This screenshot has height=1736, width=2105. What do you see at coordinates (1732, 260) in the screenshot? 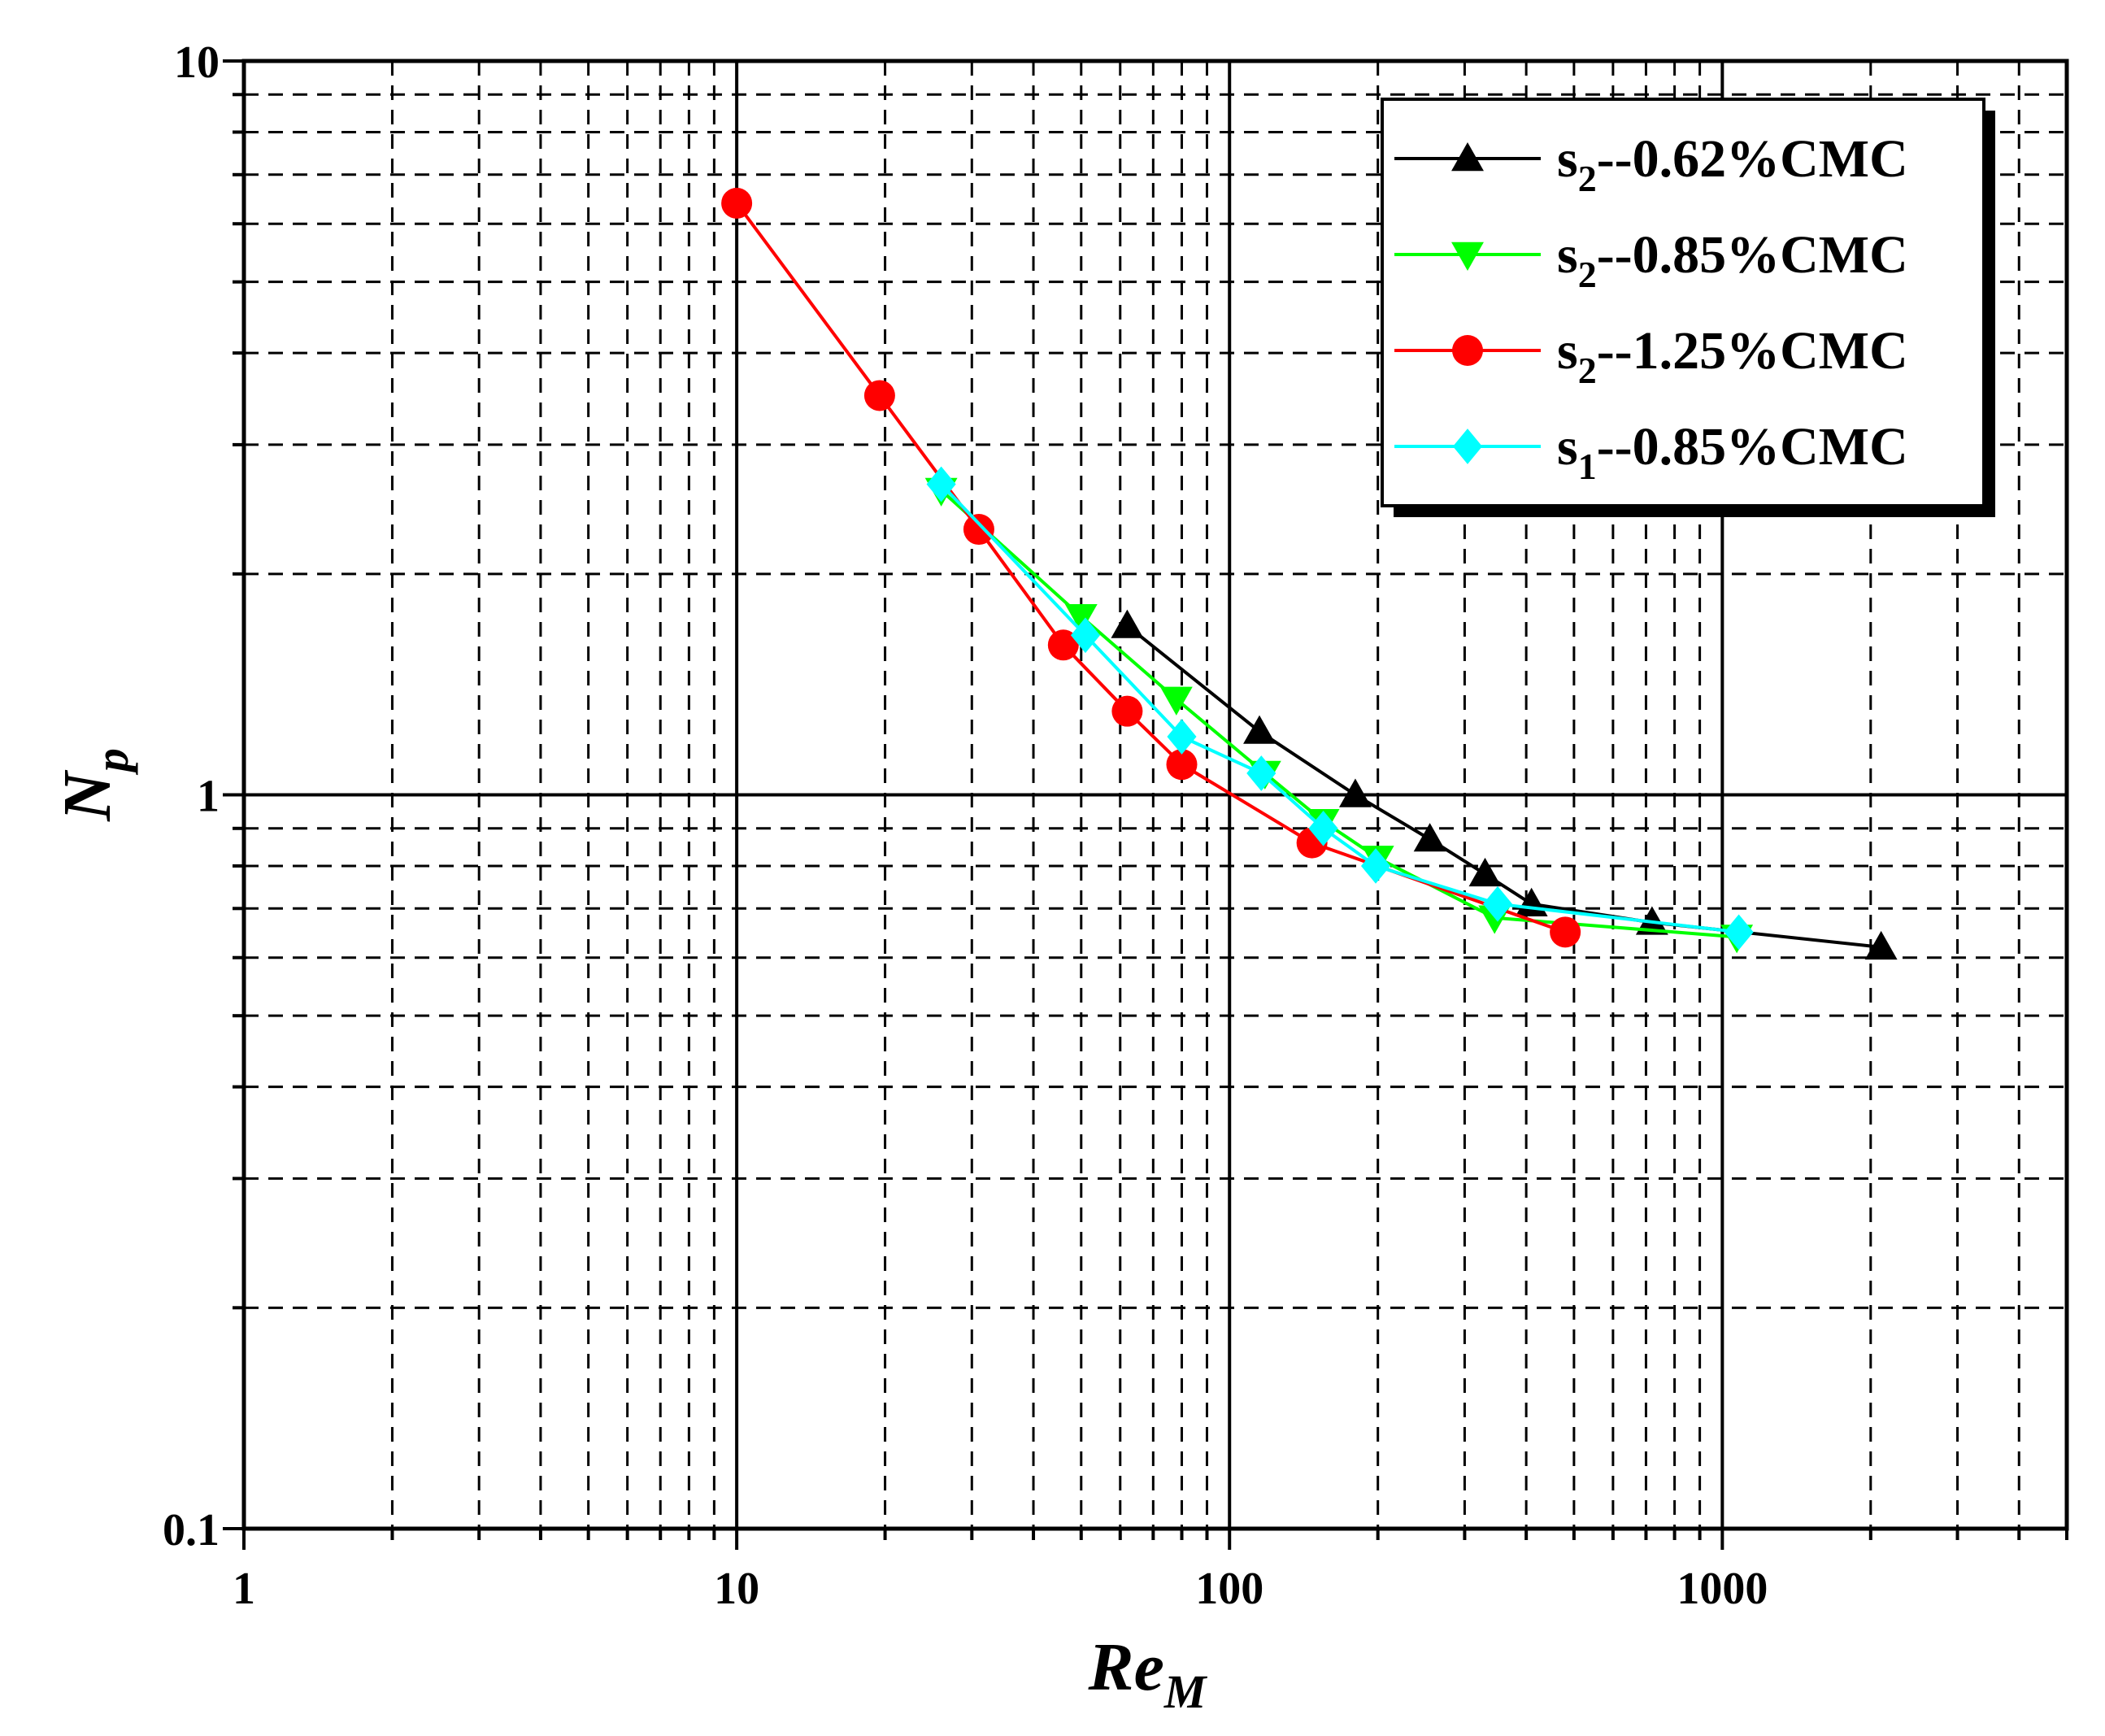
I see `legend-label: s2--0.85%CMC` at bounding box center [1732, 260].